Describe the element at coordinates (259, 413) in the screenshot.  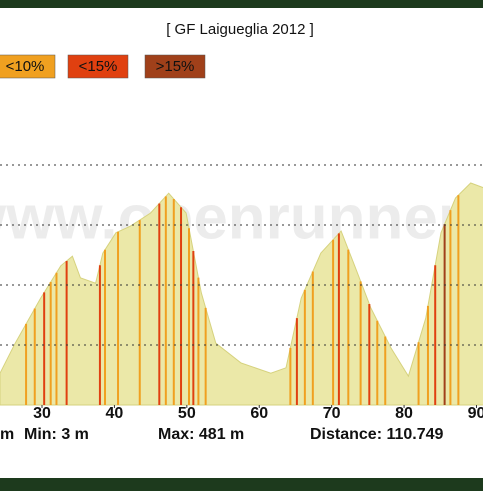
I see `x-tick-label: 60` at that location.